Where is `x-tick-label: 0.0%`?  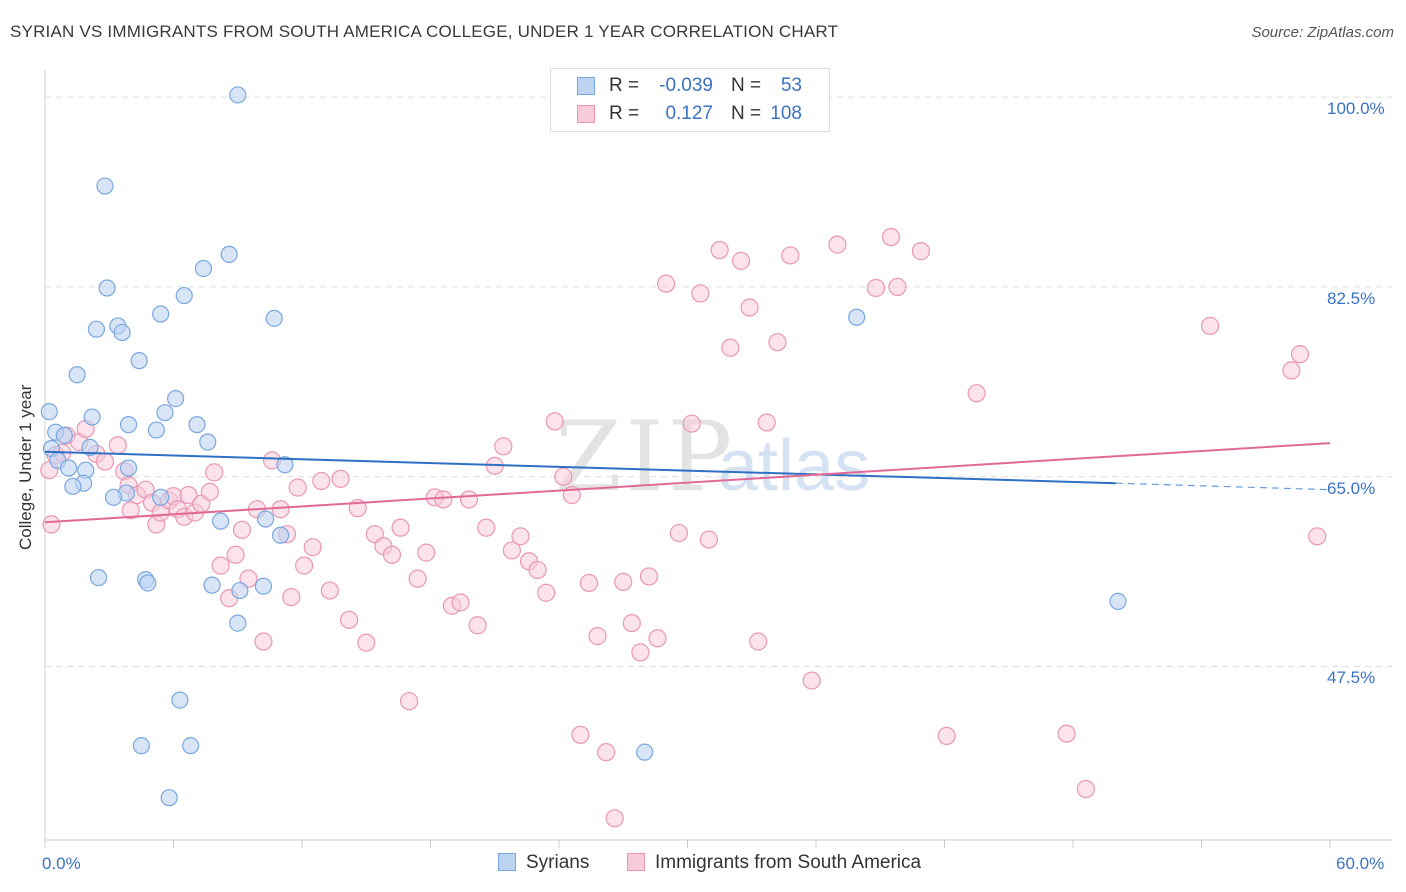
x-tick-label: 0.0% is located at coordinates (61, 863).